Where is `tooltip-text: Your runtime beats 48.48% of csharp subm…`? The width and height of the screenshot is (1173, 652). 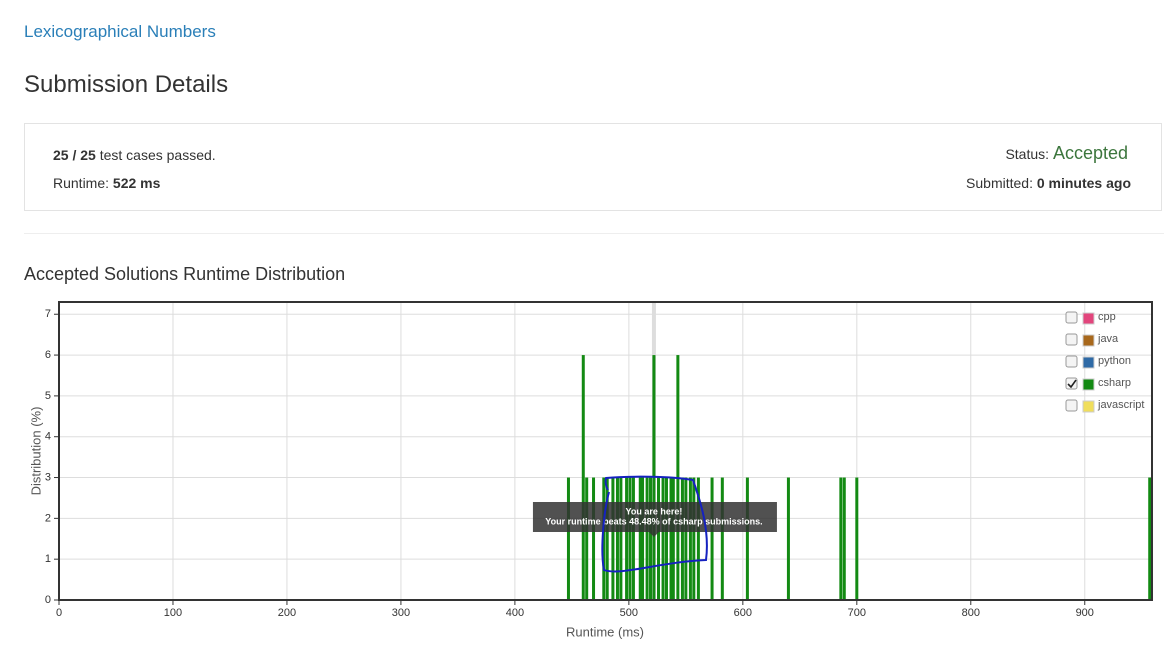 tooltip-text: Your runtime beats 48.48% of csharp subm… is located at coordinates (653, 521).